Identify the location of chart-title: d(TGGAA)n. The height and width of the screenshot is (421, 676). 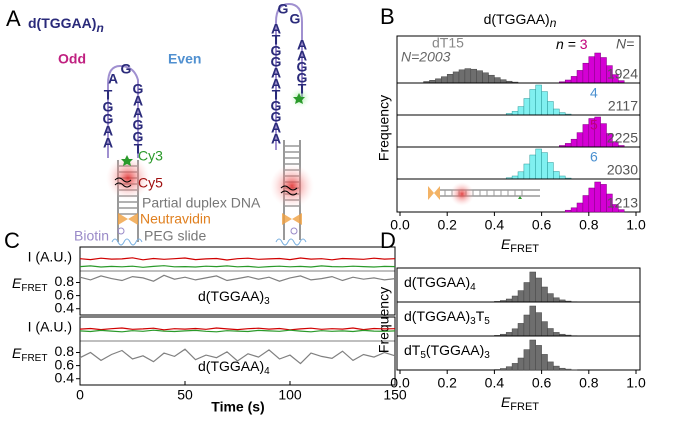
(520, 20).